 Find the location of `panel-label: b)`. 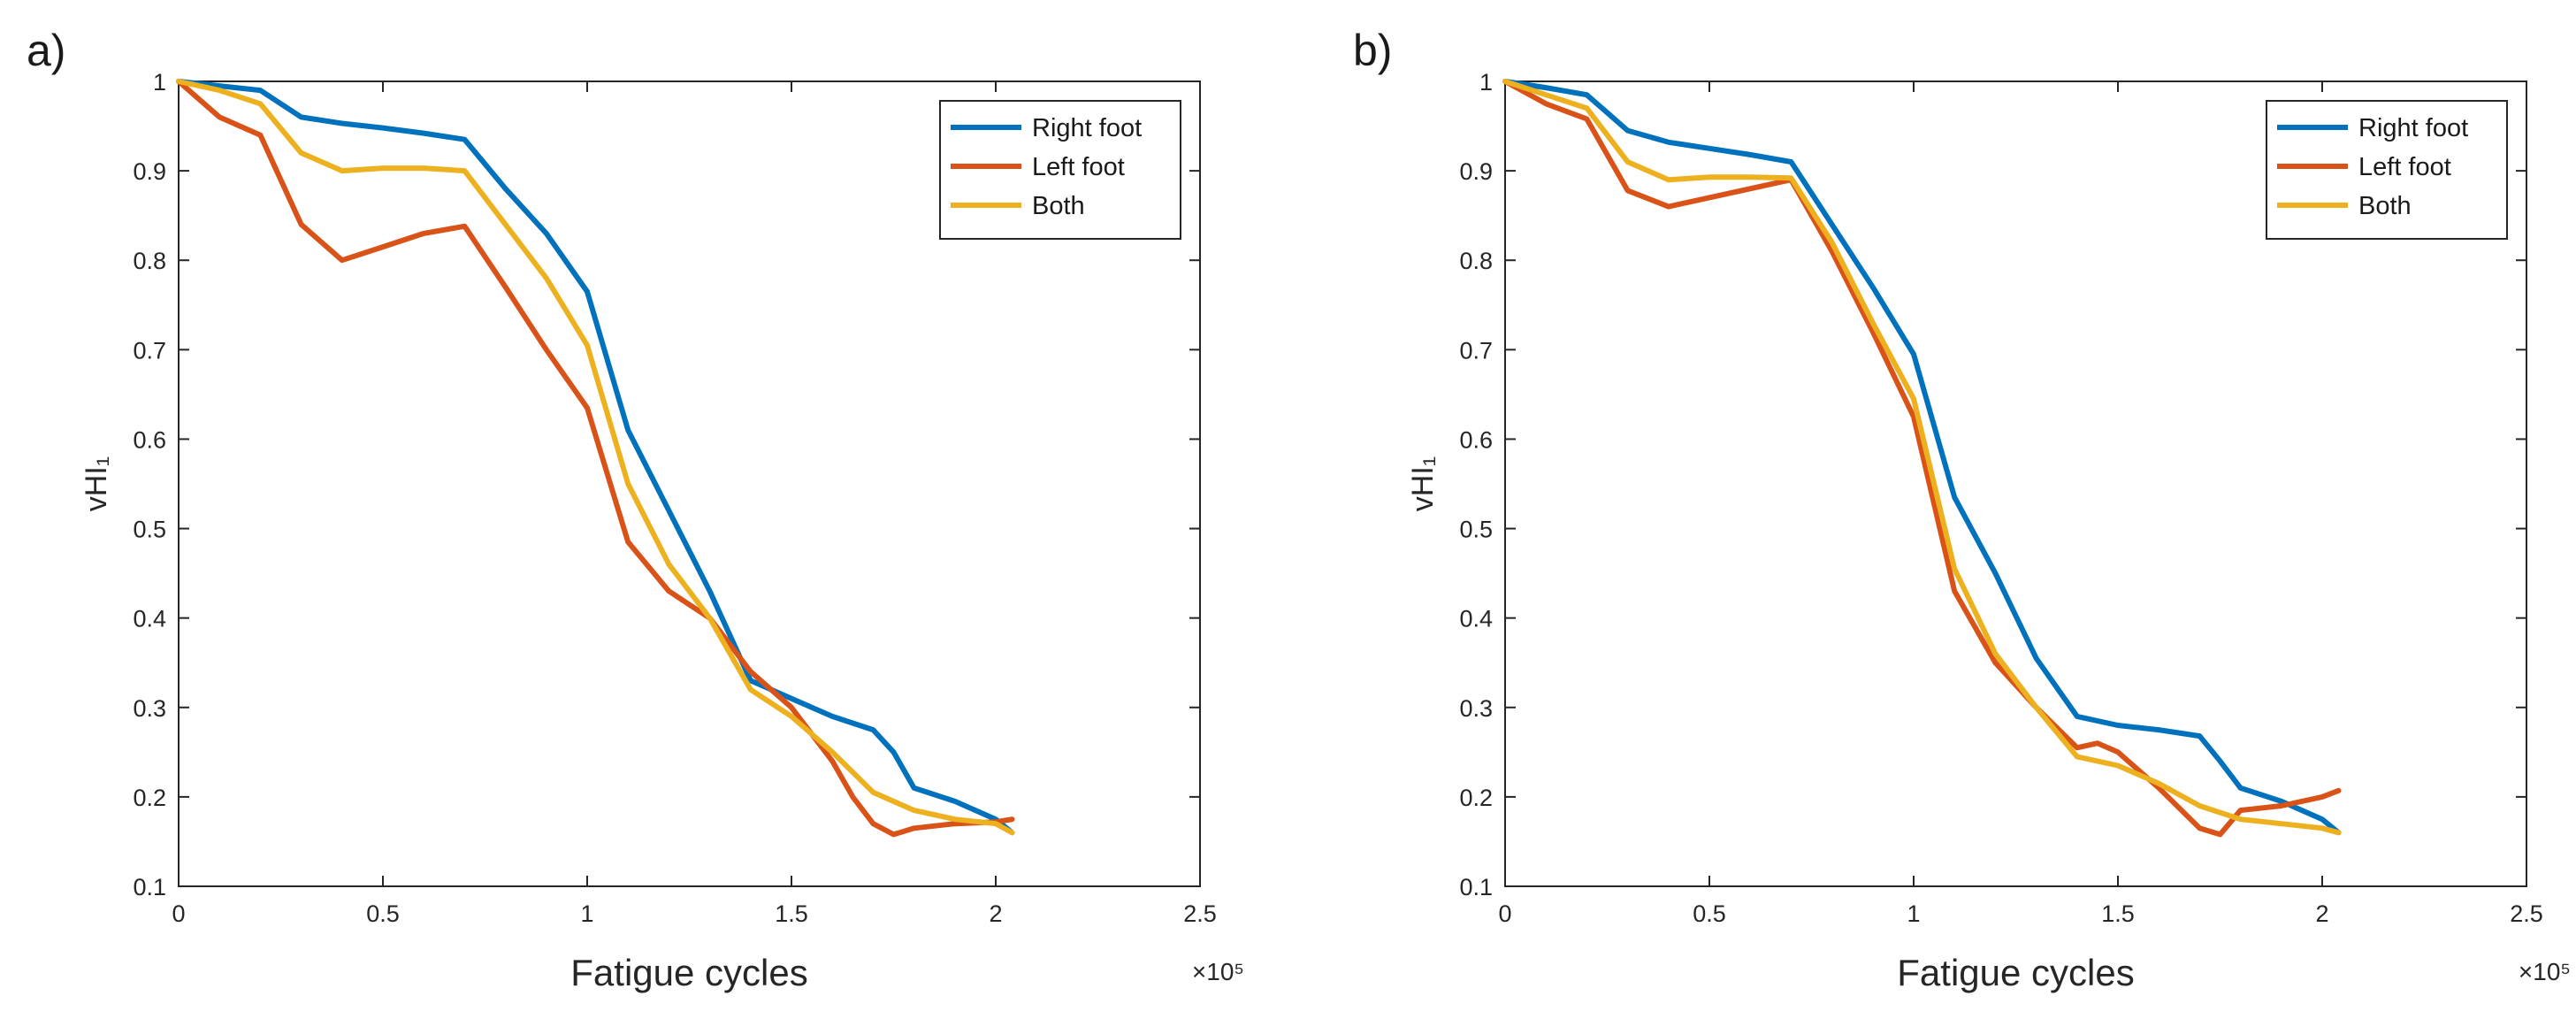

panel-label: b) is located at coordinates (1373, 51).